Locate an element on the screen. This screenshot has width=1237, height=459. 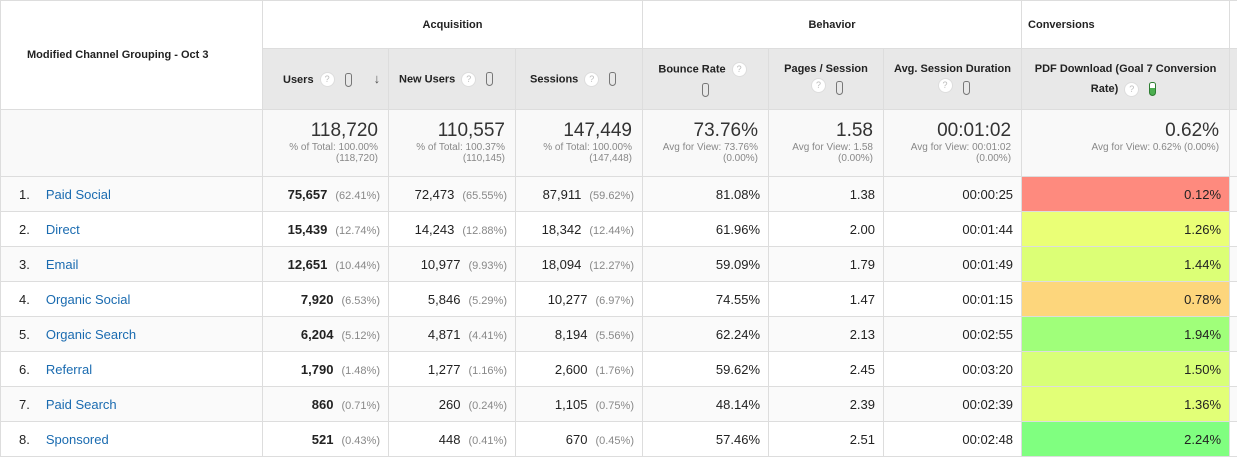
pdf-download-cell: 1.26% is located at coordinates (1126, 229).